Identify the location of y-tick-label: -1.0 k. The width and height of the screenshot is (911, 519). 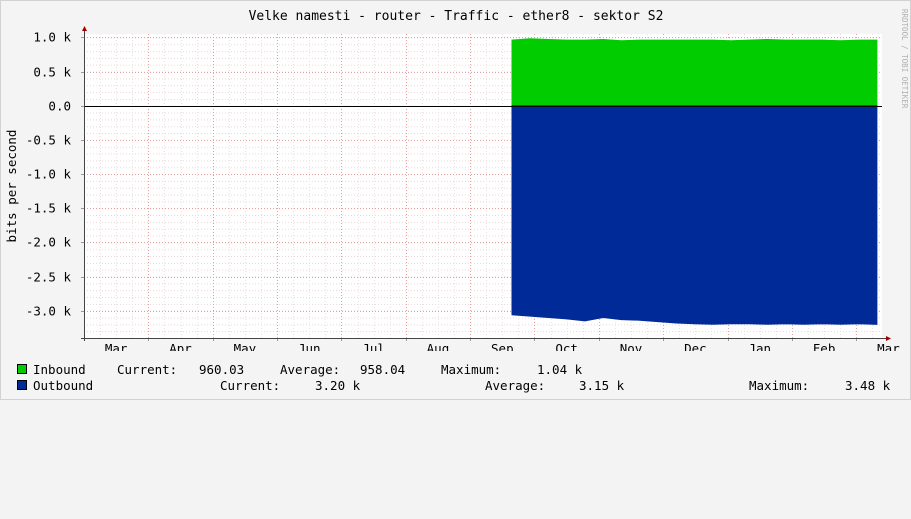
(49, 174).